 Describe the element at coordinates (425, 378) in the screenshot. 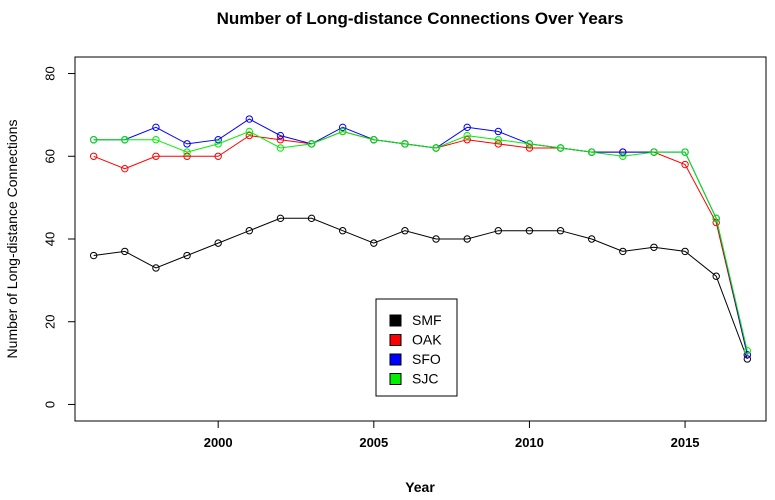

I see `legend-label: SJC` at that location.